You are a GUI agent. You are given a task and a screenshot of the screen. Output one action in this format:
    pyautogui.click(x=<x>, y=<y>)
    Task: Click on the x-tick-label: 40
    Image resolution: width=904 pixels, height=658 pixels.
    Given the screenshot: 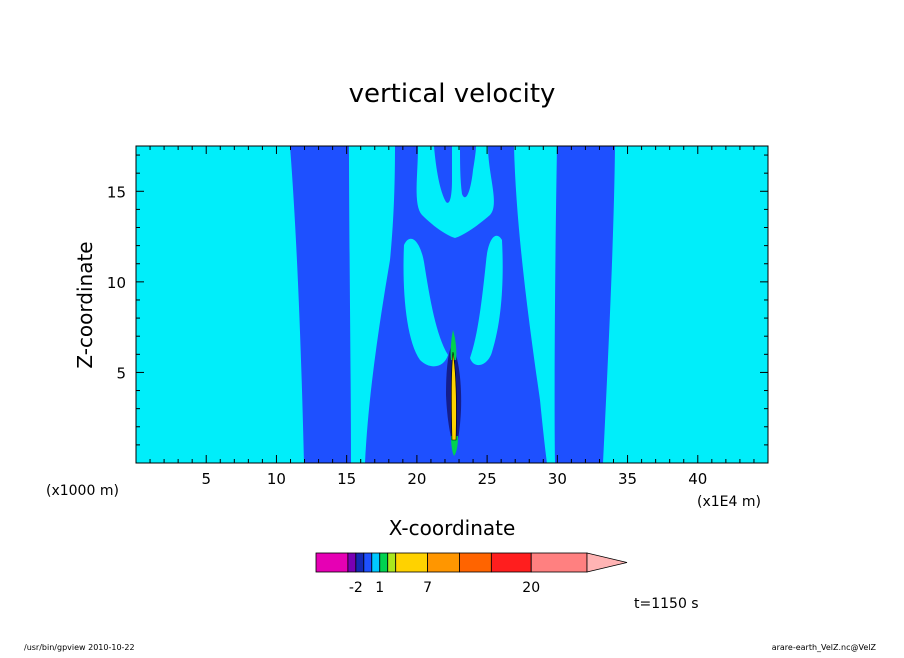 What is the action you would take?
    pyautogui.click(x=697, y=479)
    